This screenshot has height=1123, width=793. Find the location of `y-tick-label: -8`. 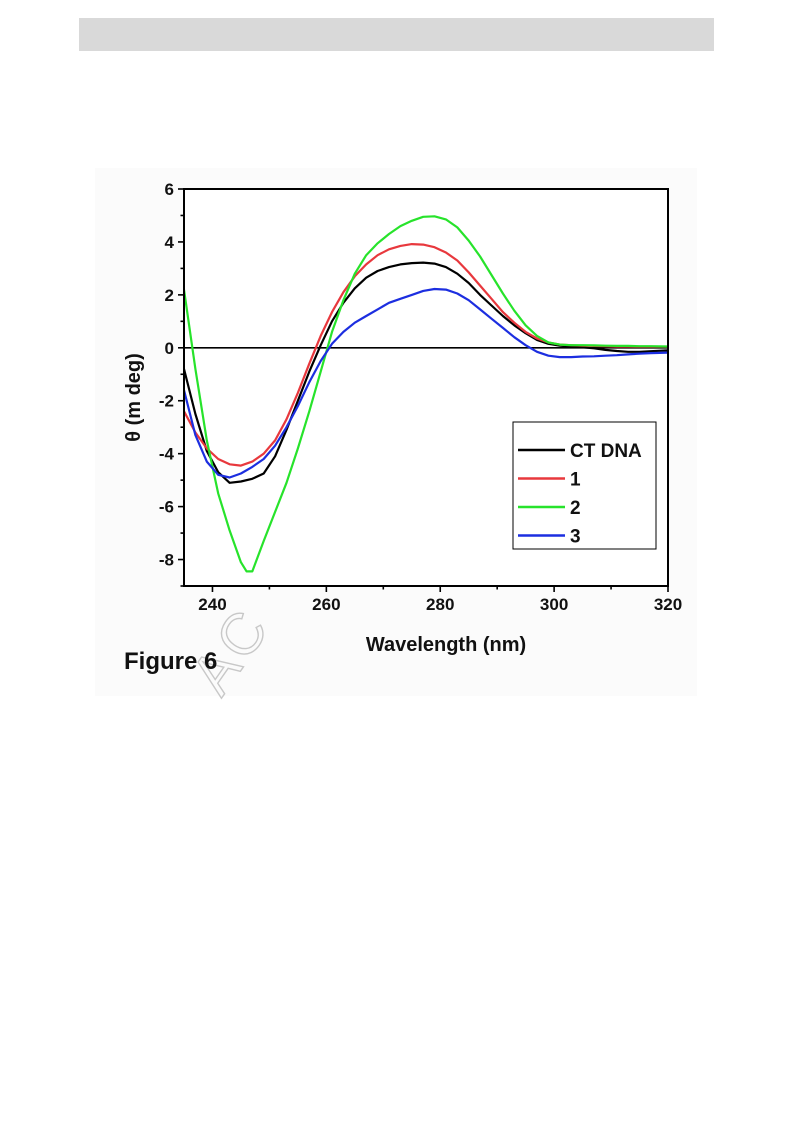

y-tick-label: -8 is located at coordinates (166, 560).